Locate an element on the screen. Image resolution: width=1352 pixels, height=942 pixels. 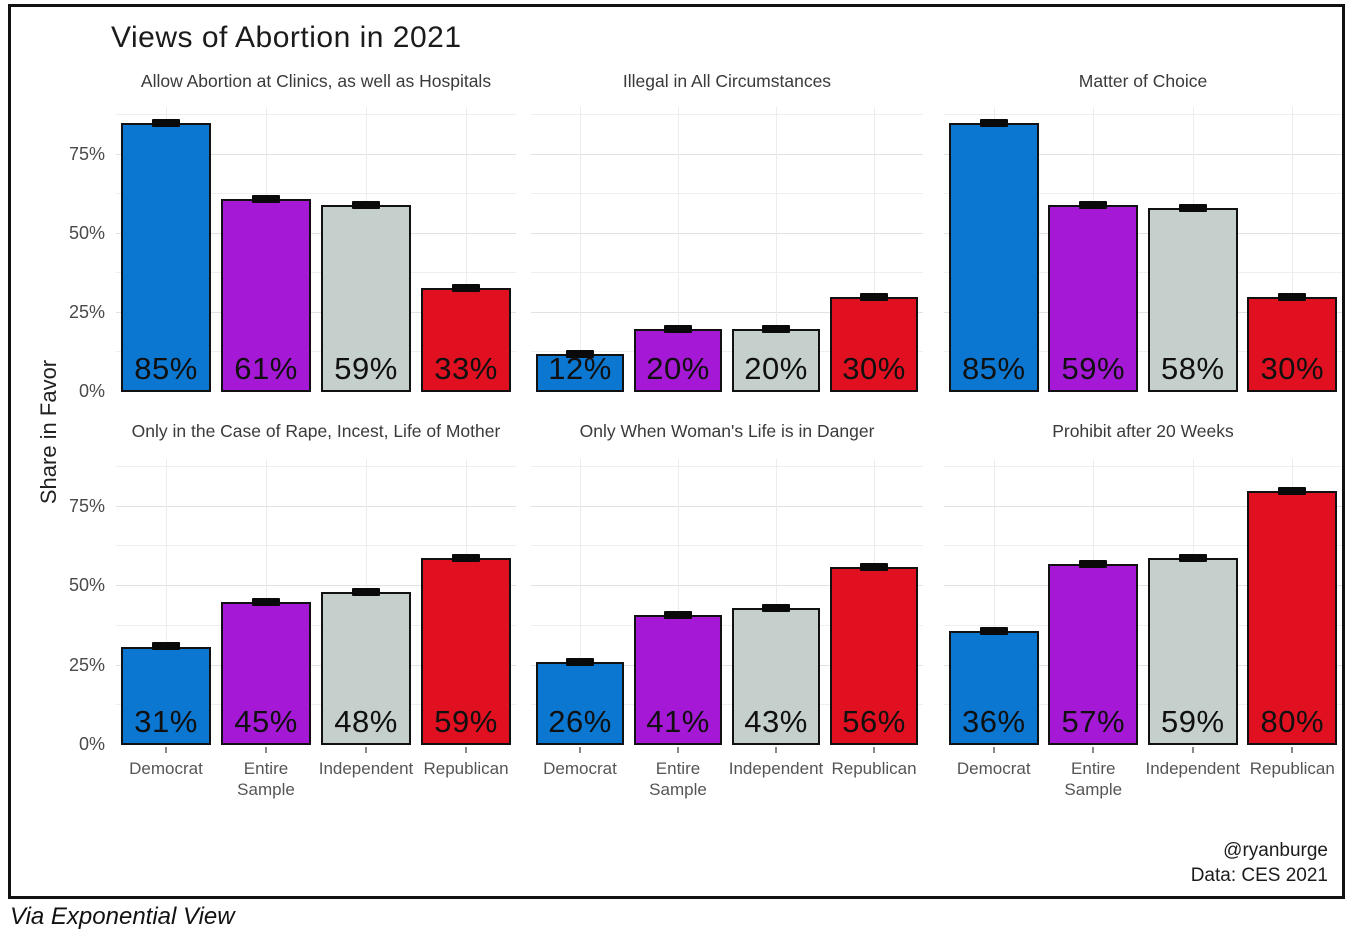
bar-value-label: 45% is located at coordinates (266, 721).